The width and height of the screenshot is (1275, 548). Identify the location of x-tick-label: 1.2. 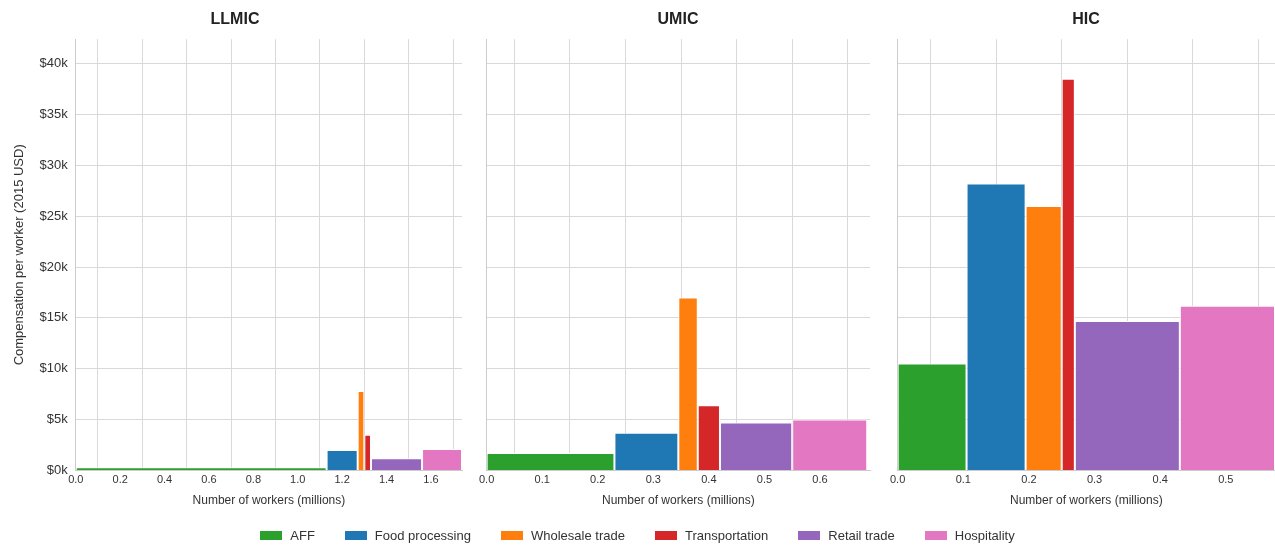
(342, 479).